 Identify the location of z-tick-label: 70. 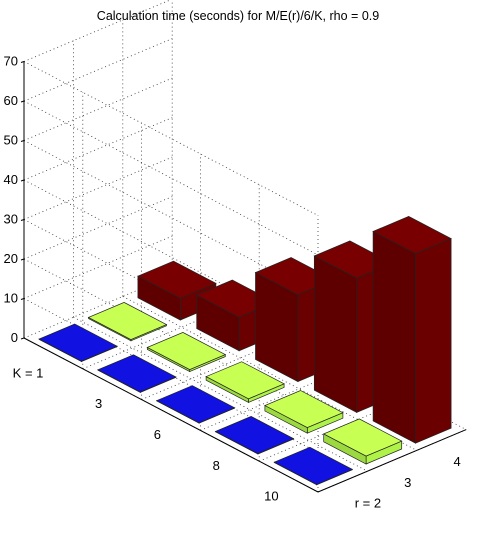
(11, 61).